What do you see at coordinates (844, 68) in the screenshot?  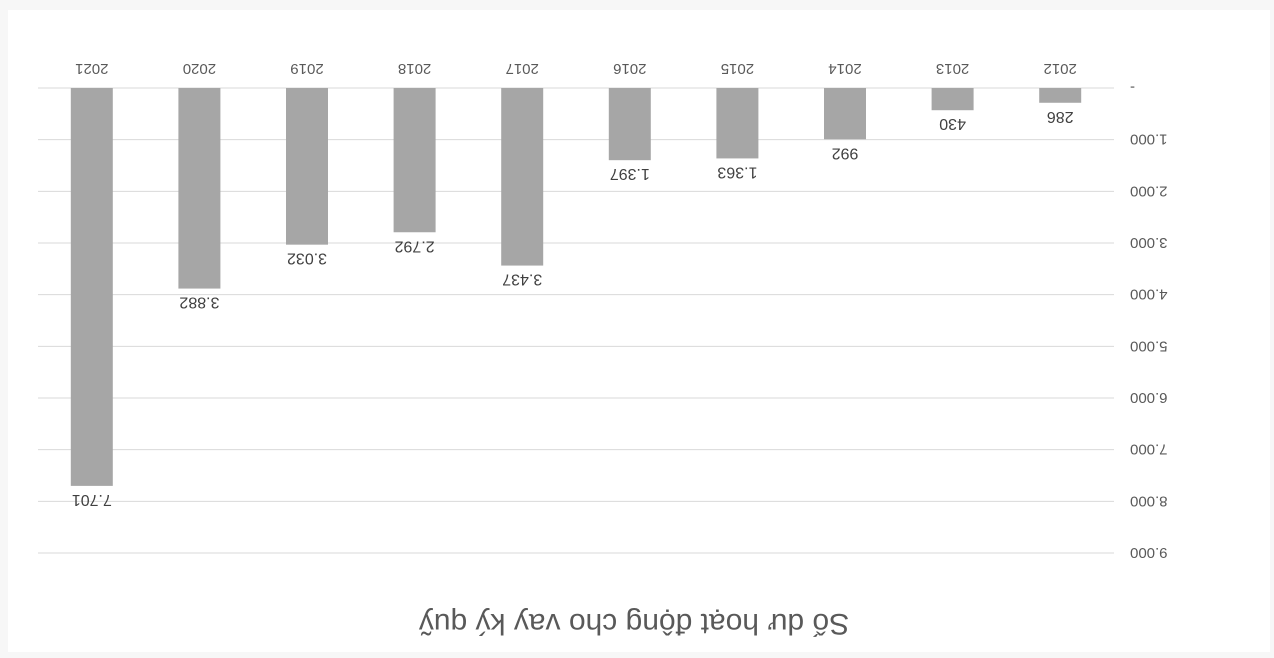 I see `x-tick-label: 2014` at bounding box center [844, 68].